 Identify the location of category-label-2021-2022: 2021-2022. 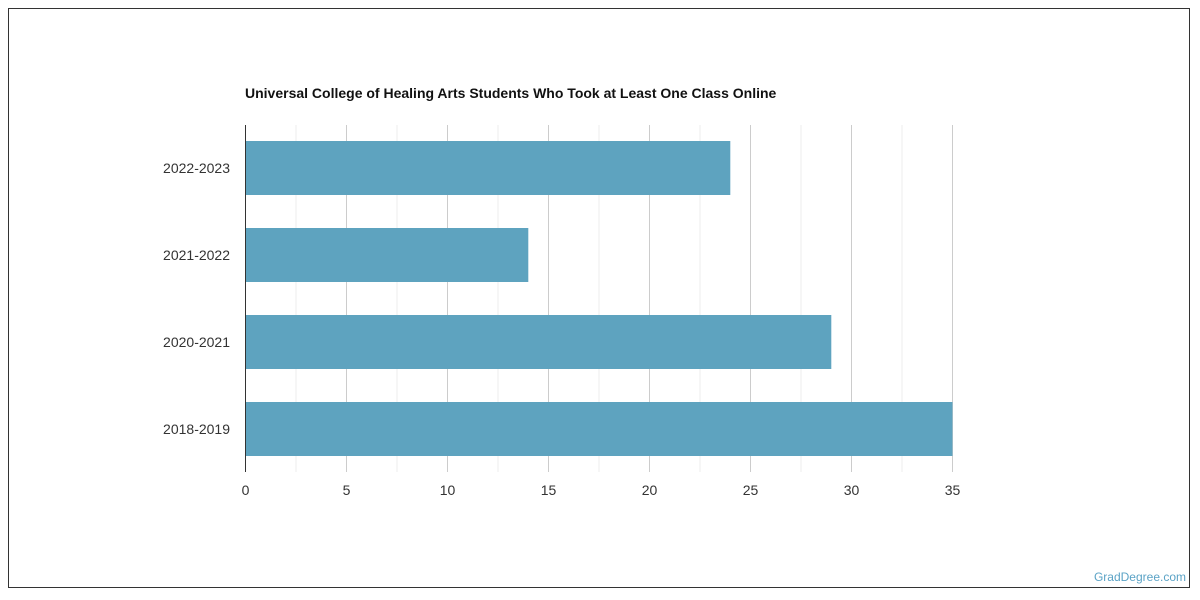
(196, 255).